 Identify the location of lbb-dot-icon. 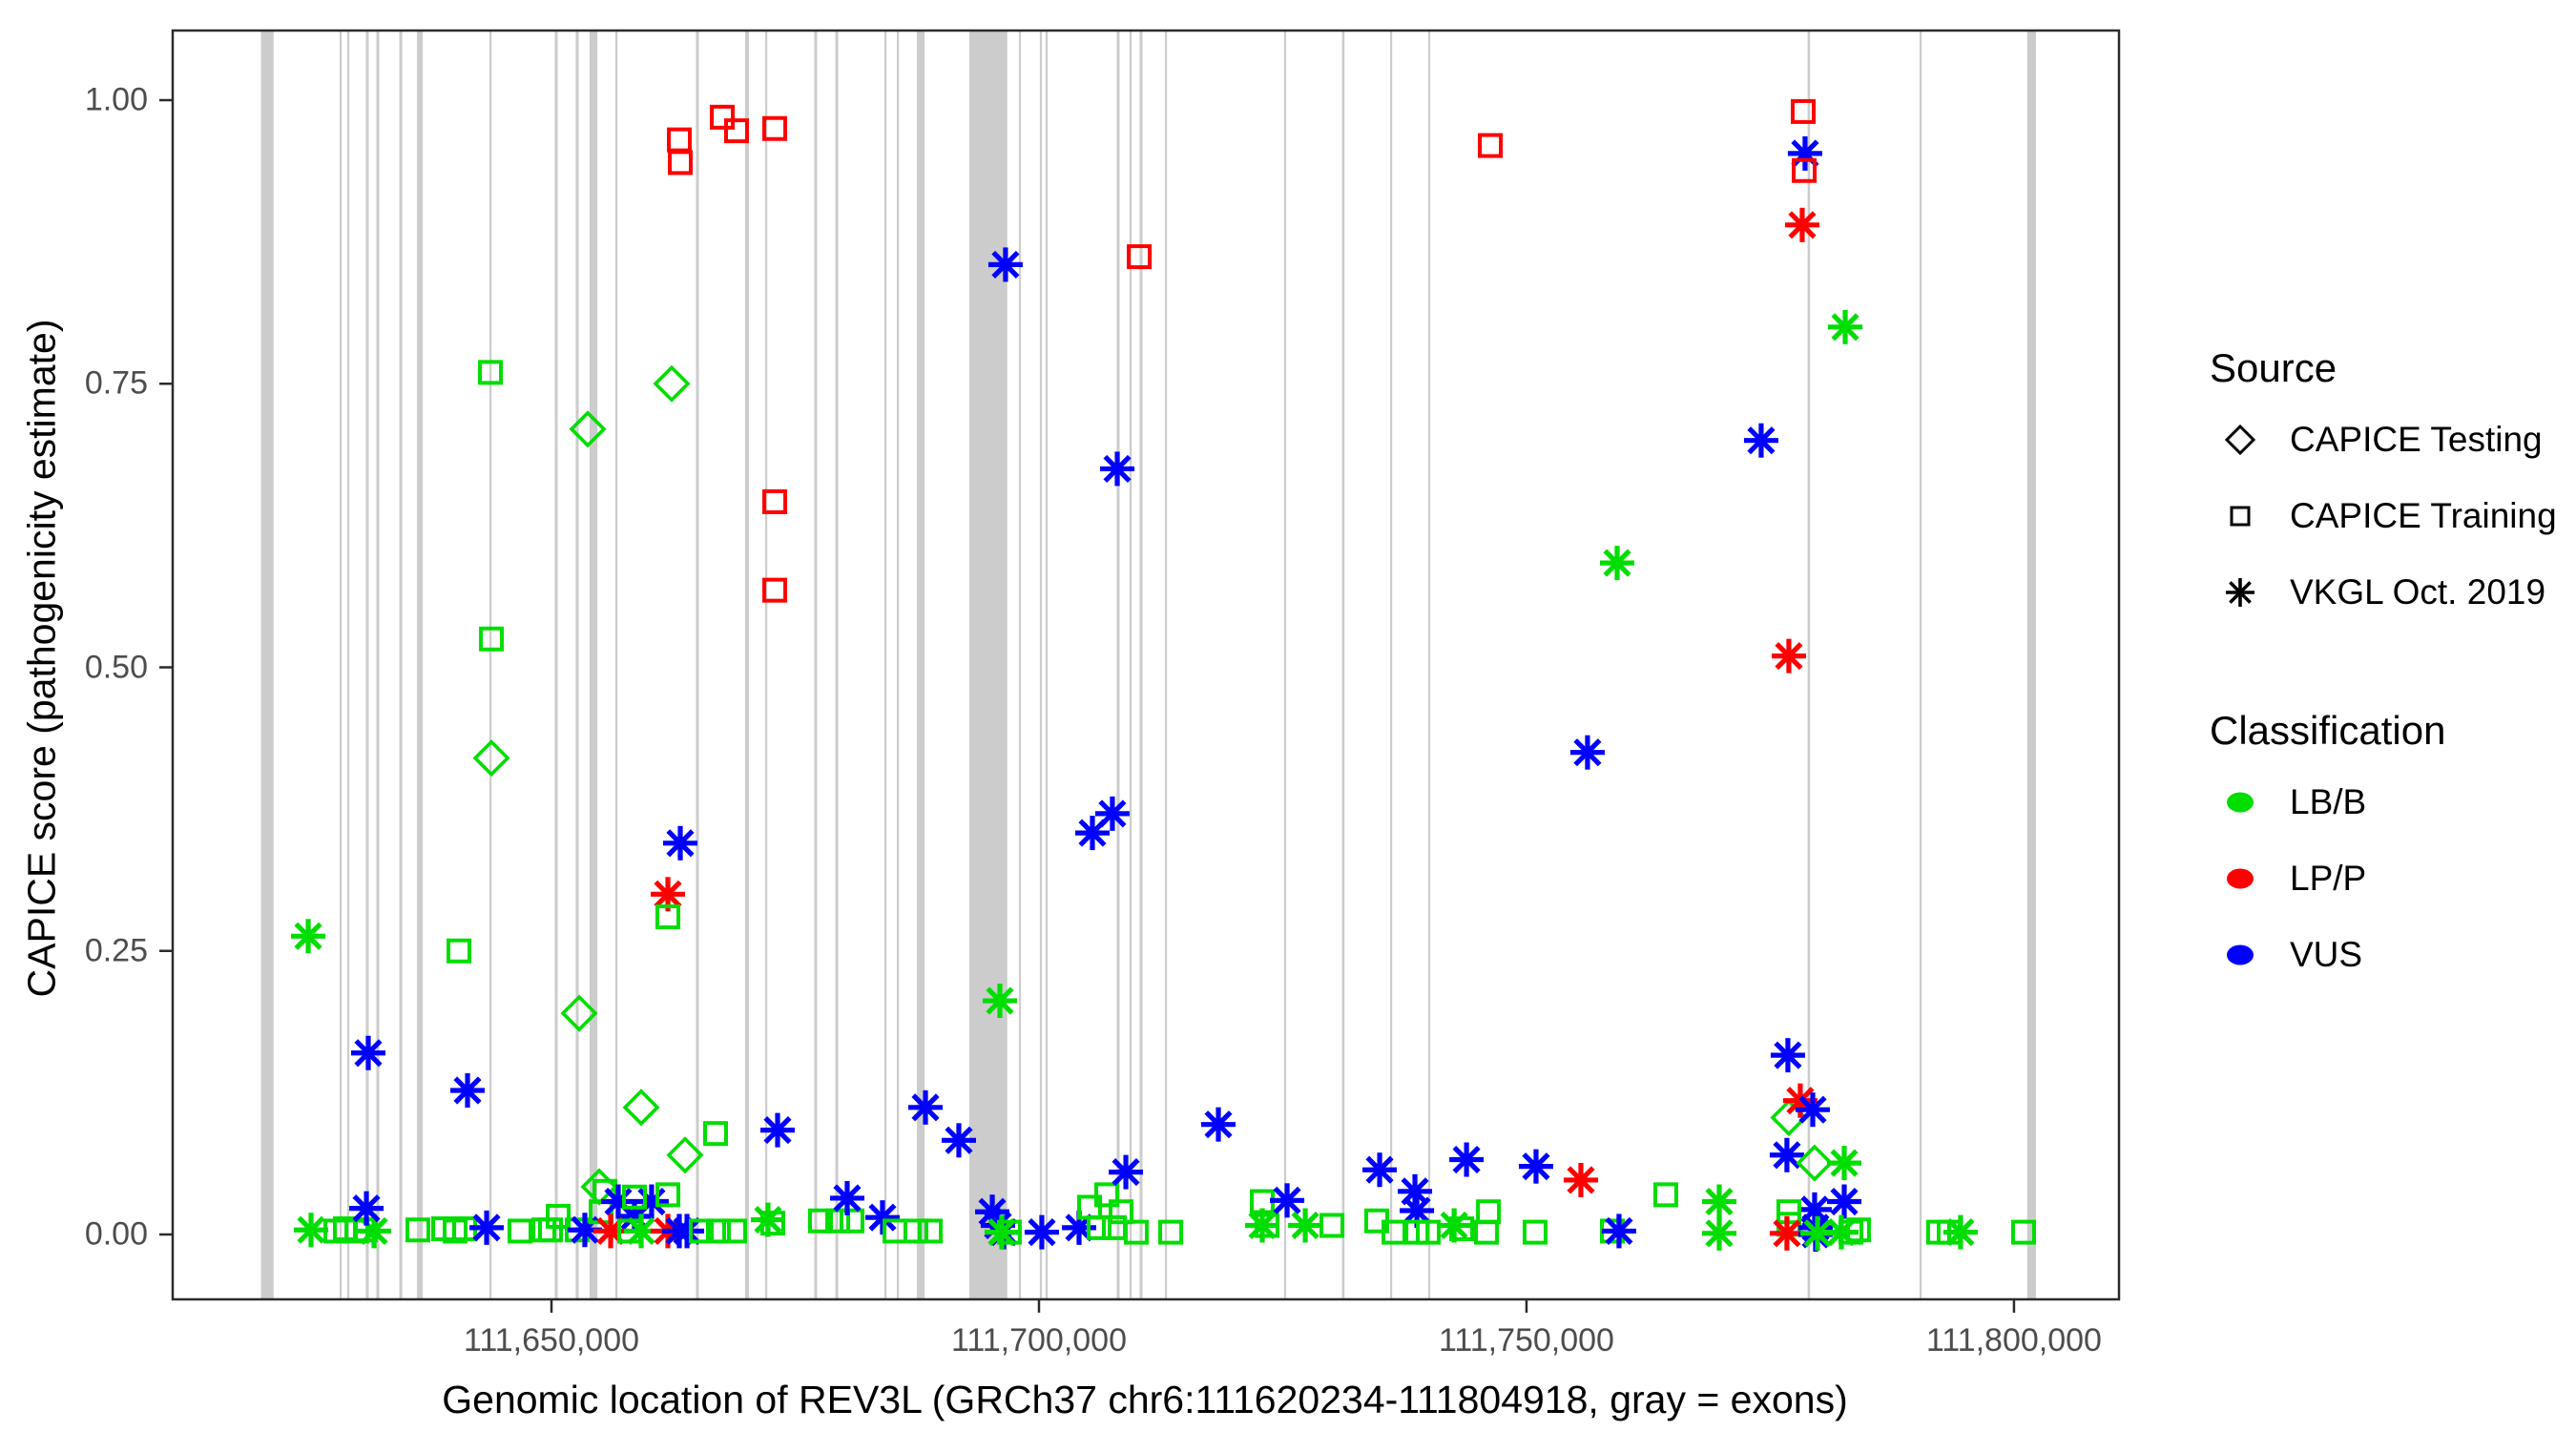
(2240, 802).